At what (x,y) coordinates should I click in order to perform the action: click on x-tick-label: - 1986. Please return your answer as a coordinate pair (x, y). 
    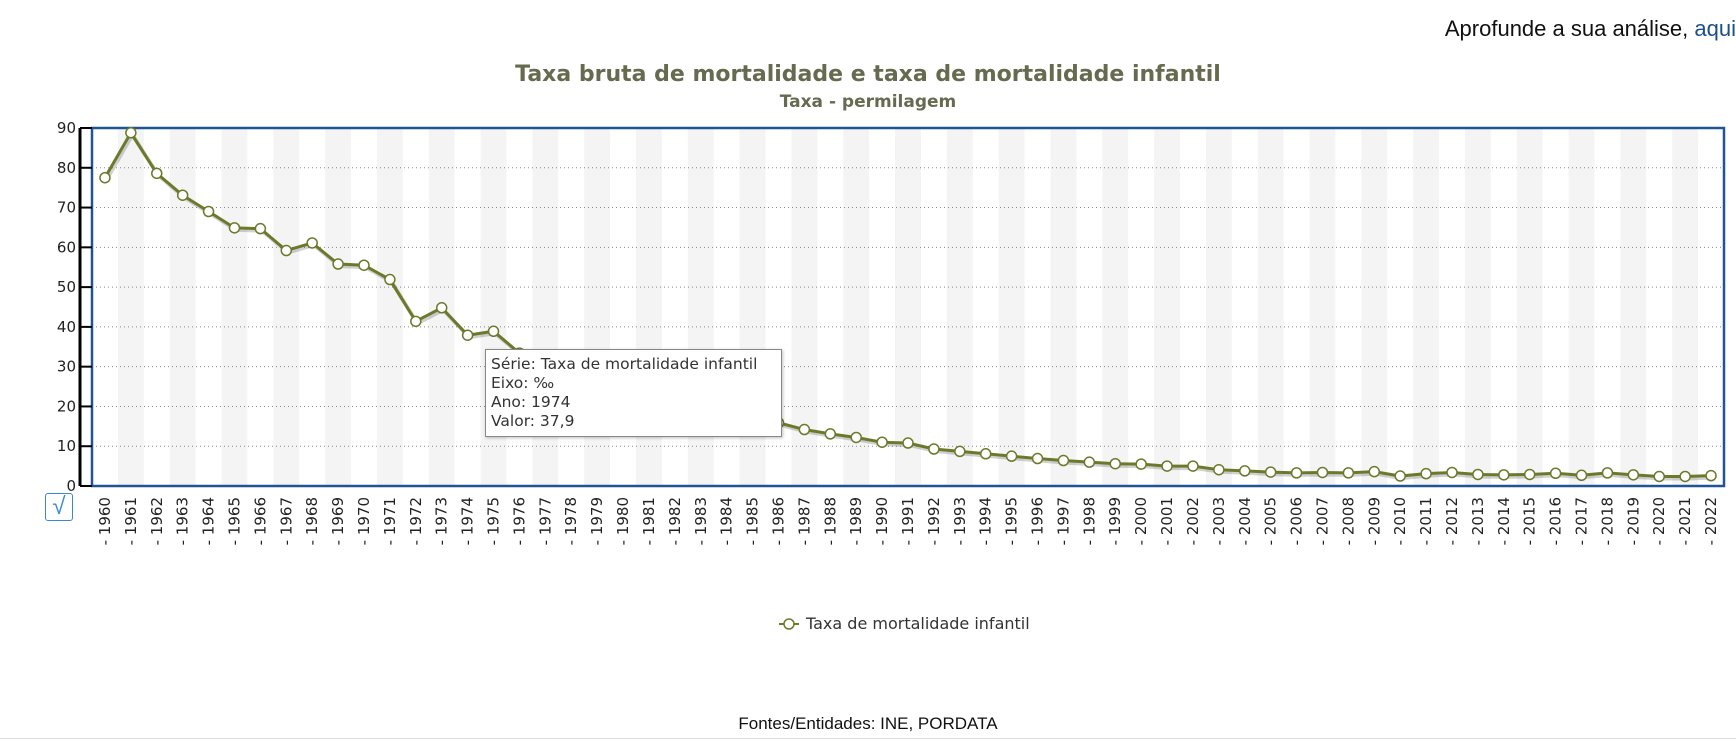
    Looking at the image, I should click on (778, 521).